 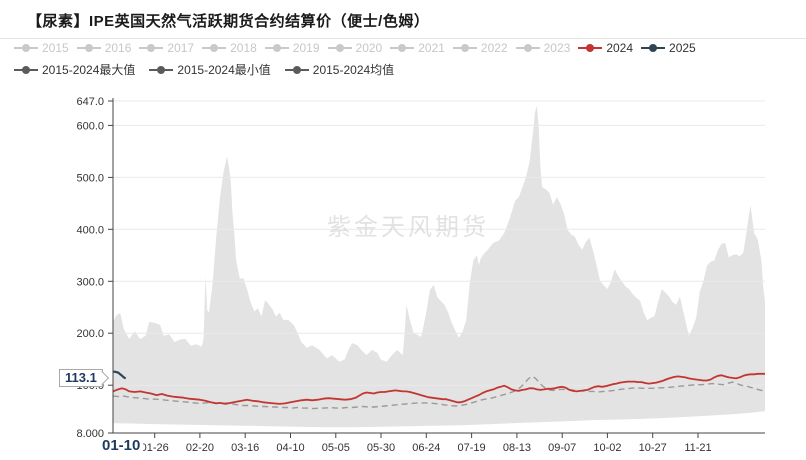 I want to click on legend-item-2019: 2019, so click(x=292, y=48).